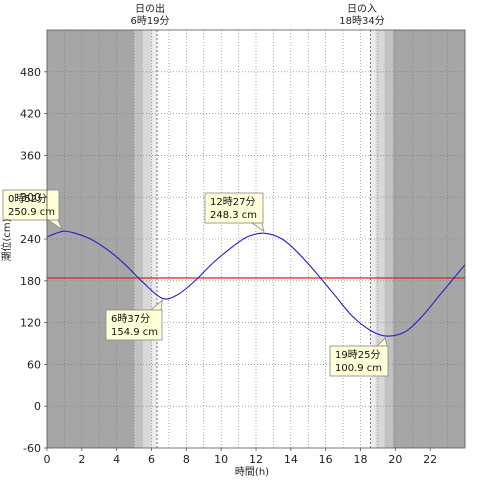  Describe the element at coordinates (32, 448) in the screenshot. I see `y-tick-label: -60` at that location.